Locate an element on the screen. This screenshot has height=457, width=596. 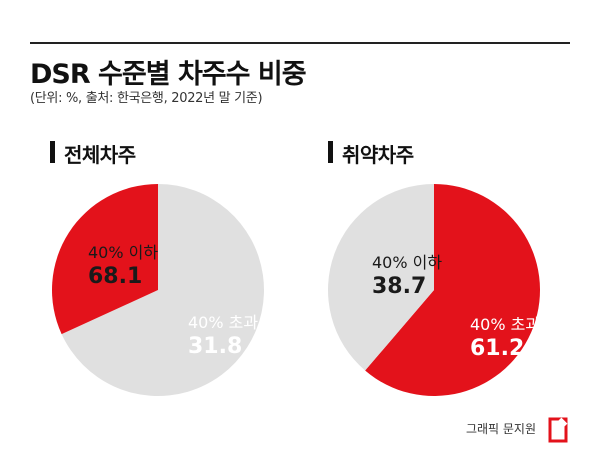
graphic-credit: 그래픽 문지원 is located at coordinates (500, 429).